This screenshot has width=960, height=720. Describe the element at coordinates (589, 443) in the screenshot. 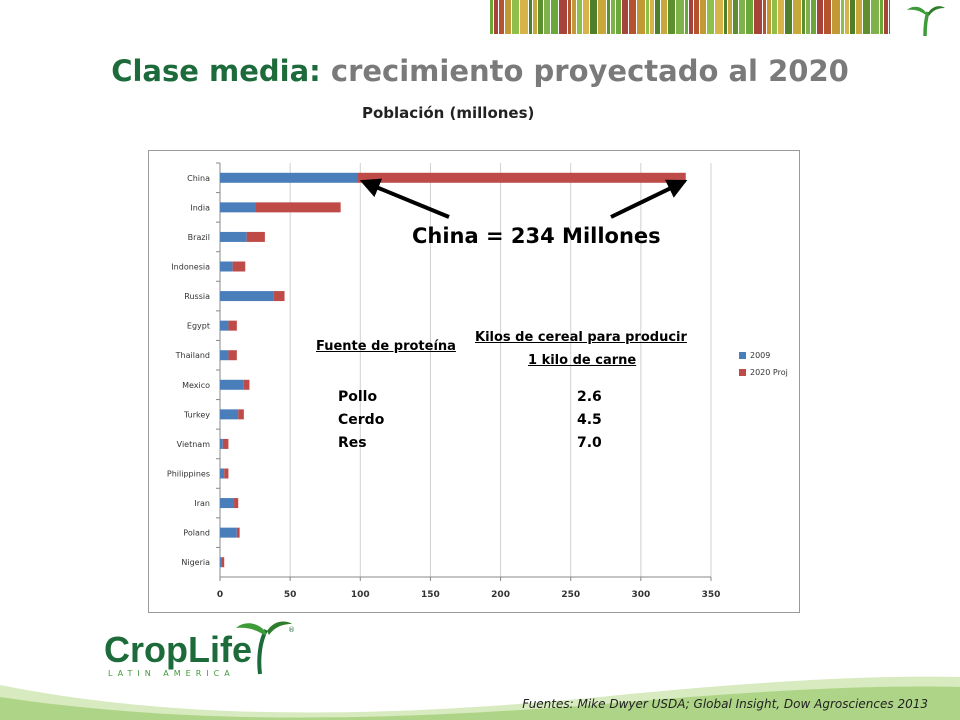

I see `protein-row-kilos: 7.0` at that location.